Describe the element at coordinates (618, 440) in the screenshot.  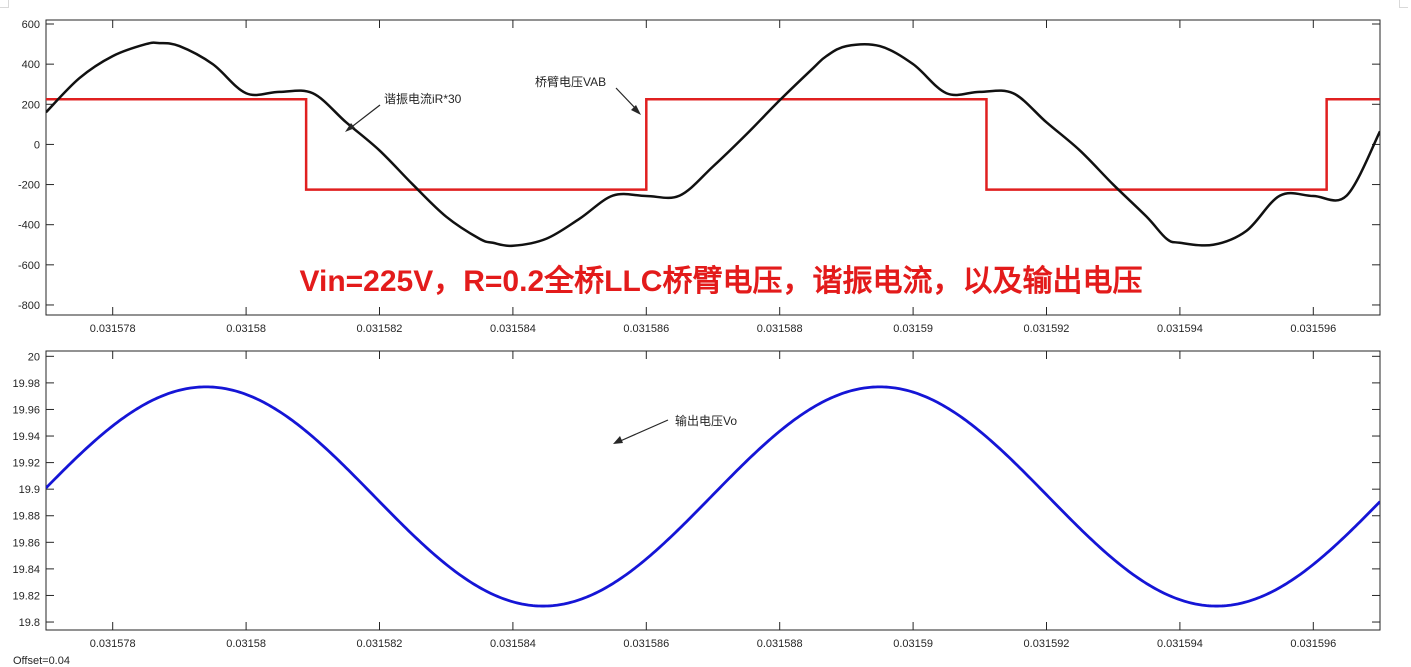
I see `vo-annotation-arrowhead` at that location.